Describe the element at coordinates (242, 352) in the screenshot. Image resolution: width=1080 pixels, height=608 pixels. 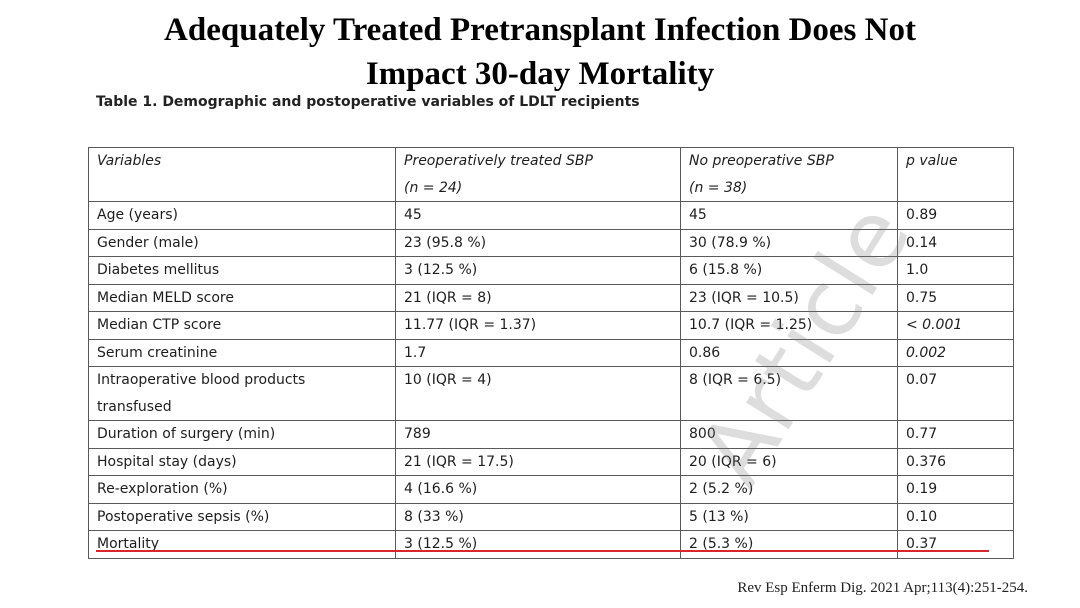
I see `cell-variable: Serum creatinine` at that location.